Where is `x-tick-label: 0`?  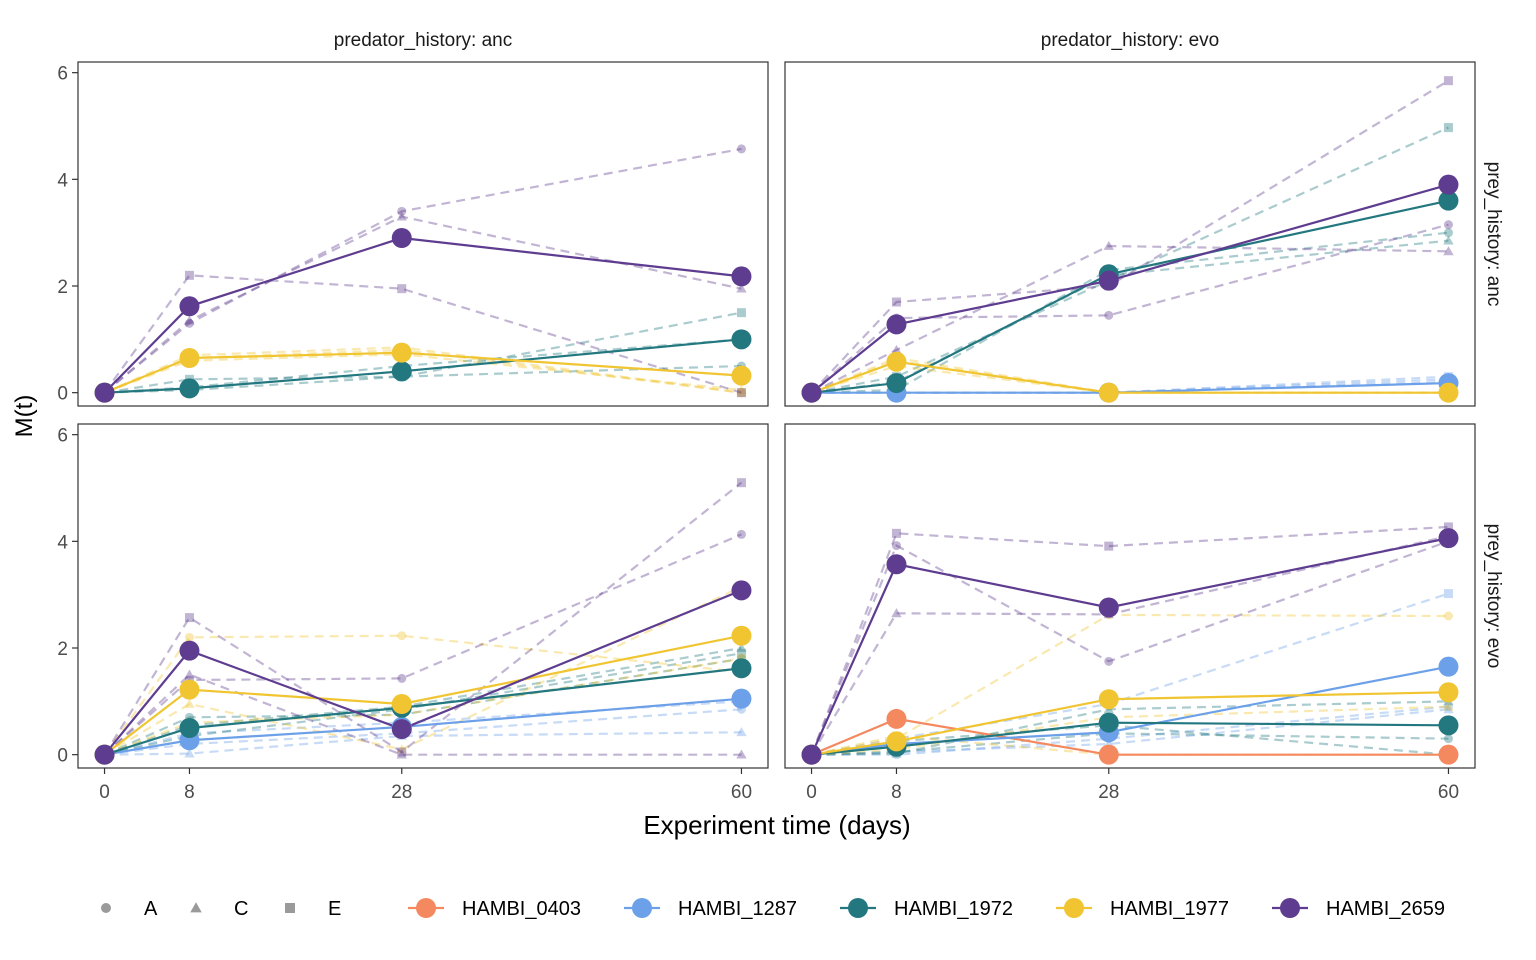 x-tick-label: 0 is located at coordinates (104, 792).